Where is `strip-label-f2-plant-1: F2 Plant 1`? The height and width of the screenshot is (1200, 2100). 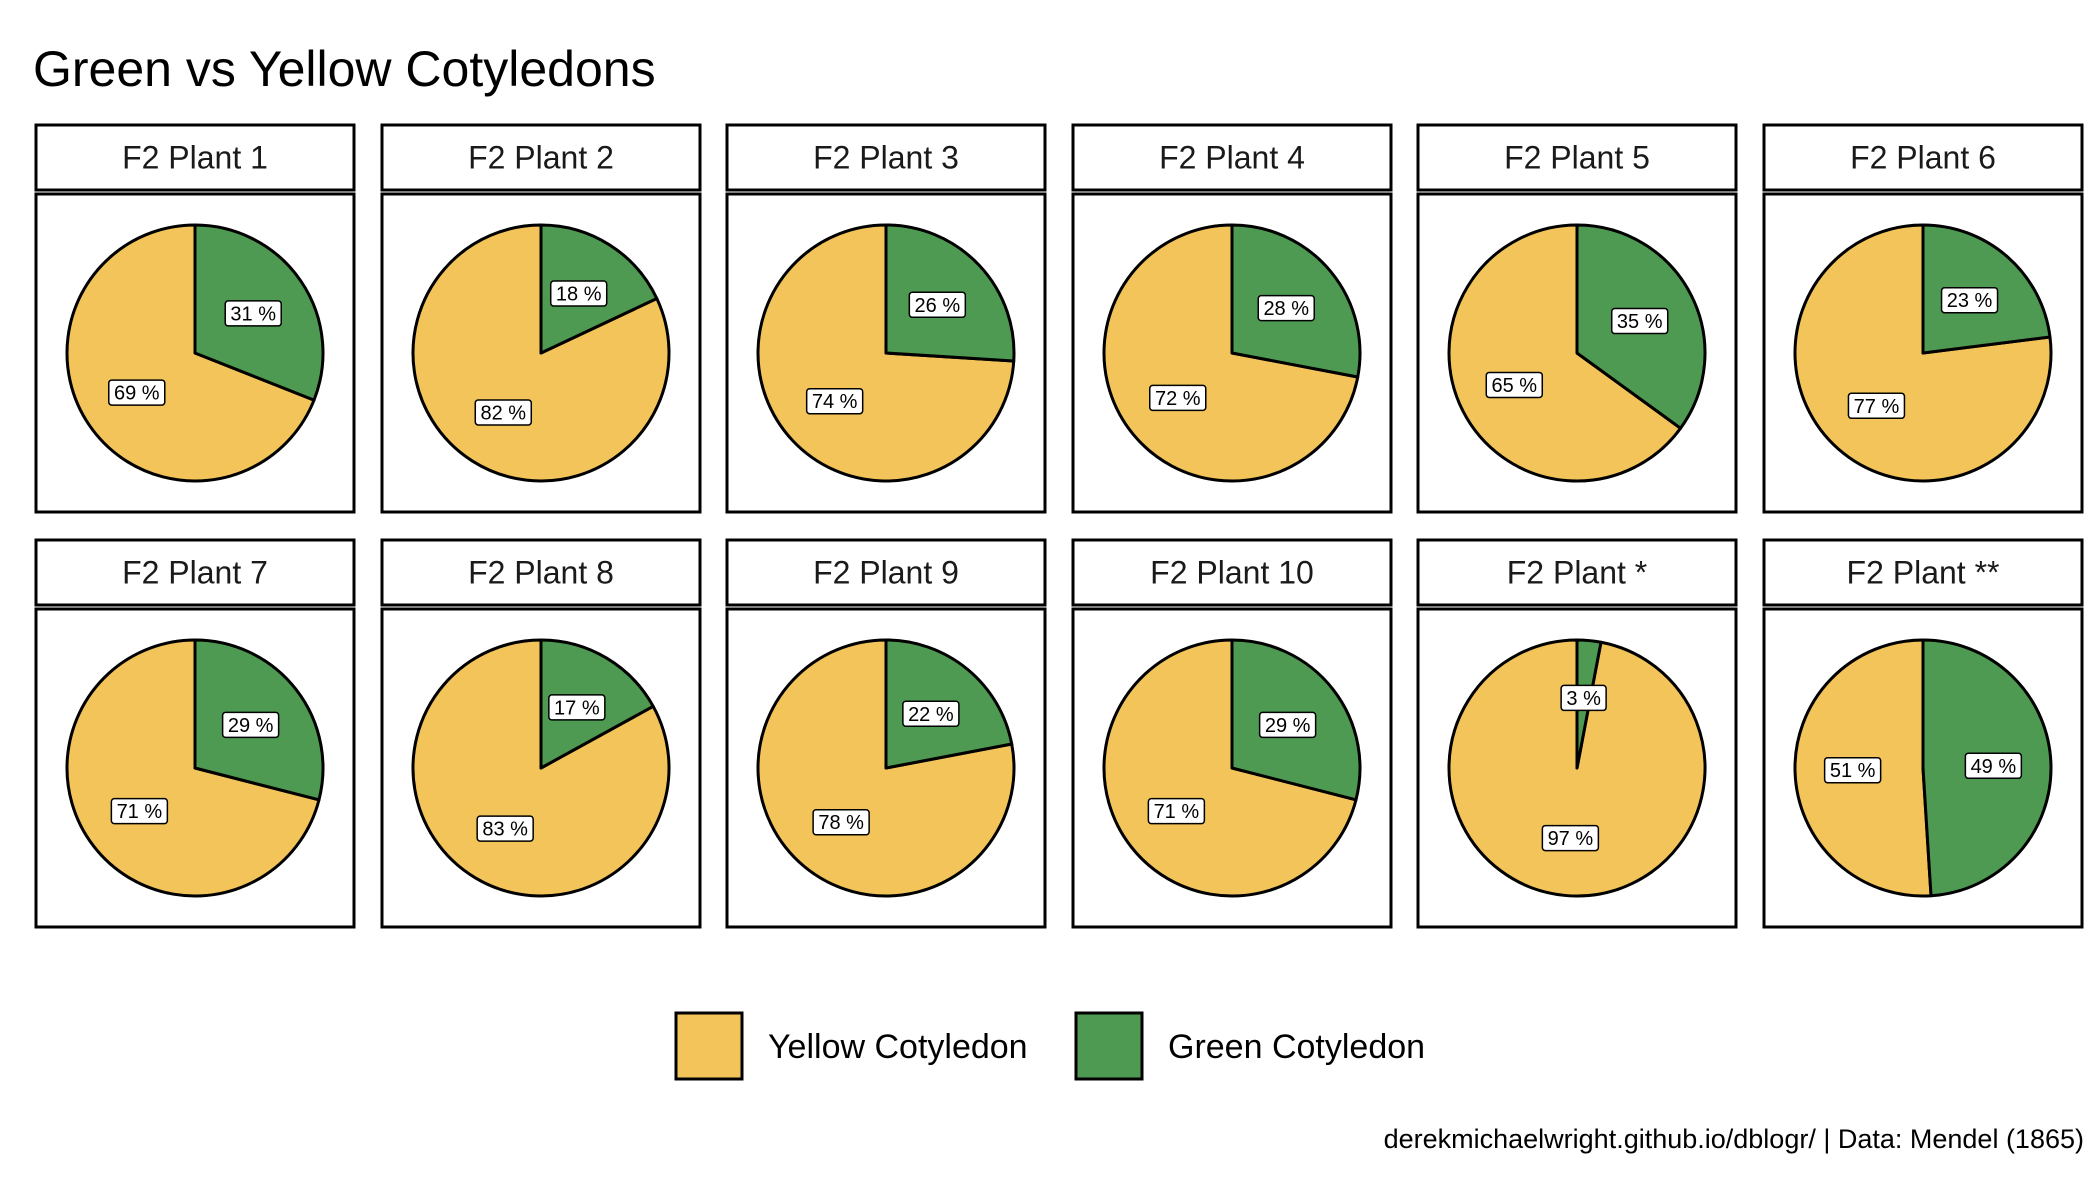
strip-label-f2-plant-1: F2 Plant 1 is located at coordinates (195, 158).